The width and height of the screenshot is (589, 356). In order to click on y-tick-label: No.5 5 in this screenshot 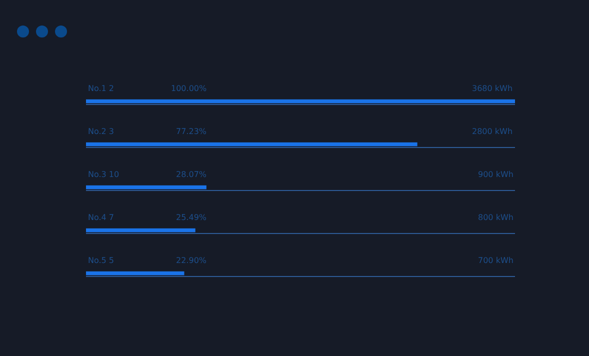, I will do `click(101, 260)`.